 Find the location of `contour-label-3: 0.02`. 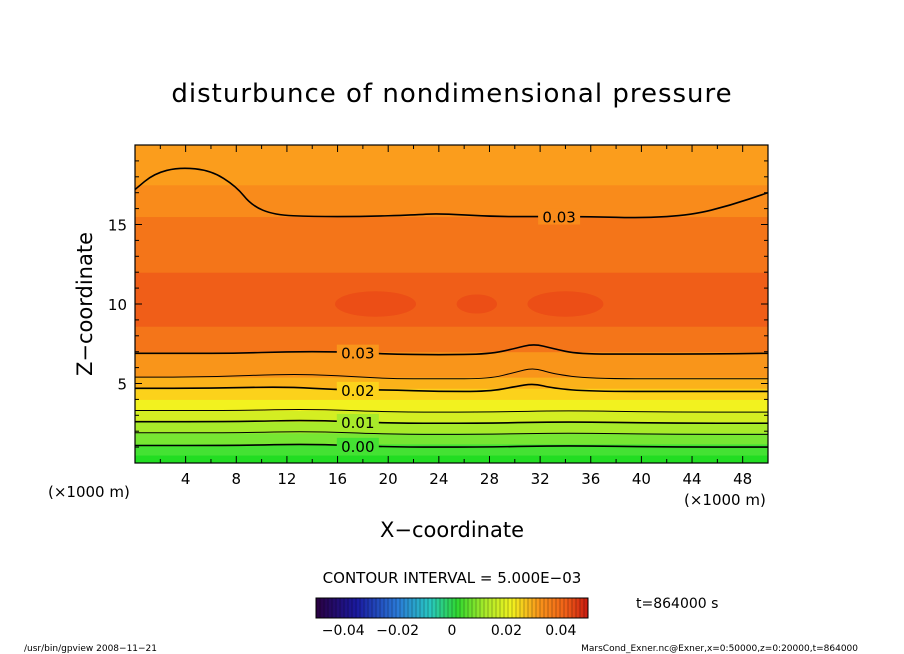

contour-label-3: 0.02 is located at coordinates (357, 391).